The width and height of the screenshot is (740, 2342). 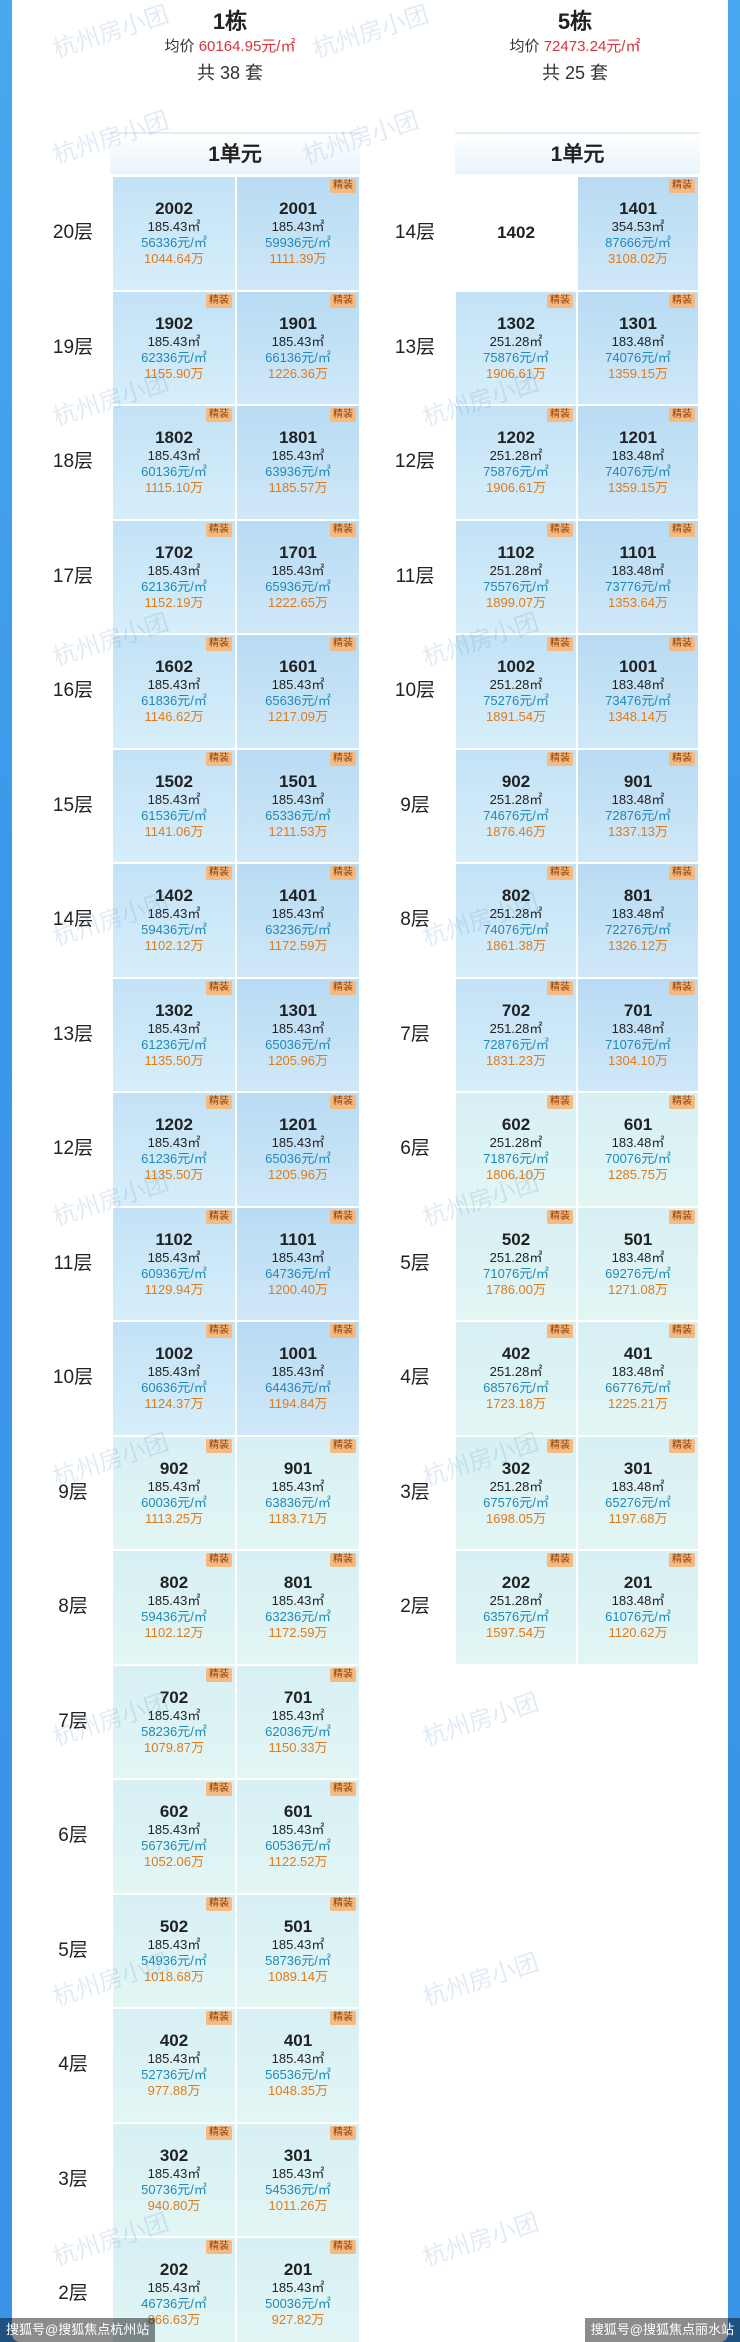 I want to click on room-cell: 1902 185.43㎡ 62336元/㎡ 1155.90万 精装, so click(x=174, y=347).